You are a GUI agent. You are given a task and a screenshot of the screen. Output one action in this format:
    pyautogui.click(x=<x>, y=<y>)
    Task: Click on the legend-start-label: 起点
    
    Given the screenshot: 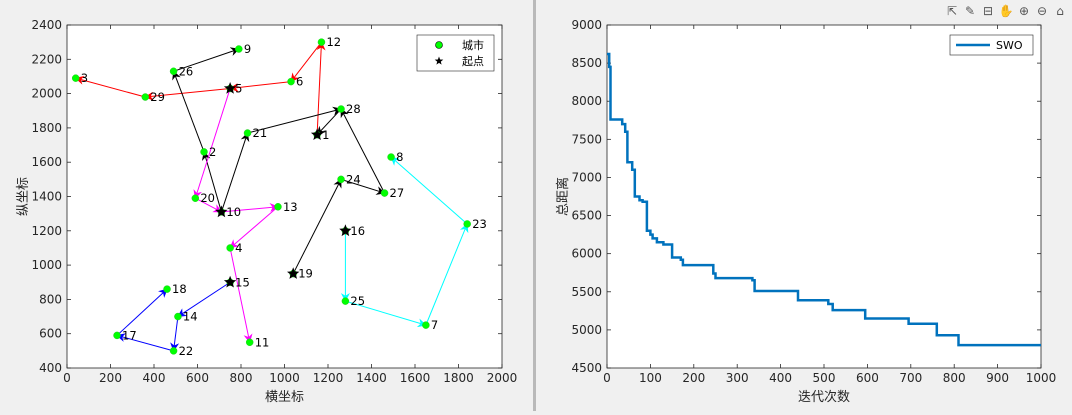 What is the action you would take?
    pyautogui.click(x=473, y=61)
    